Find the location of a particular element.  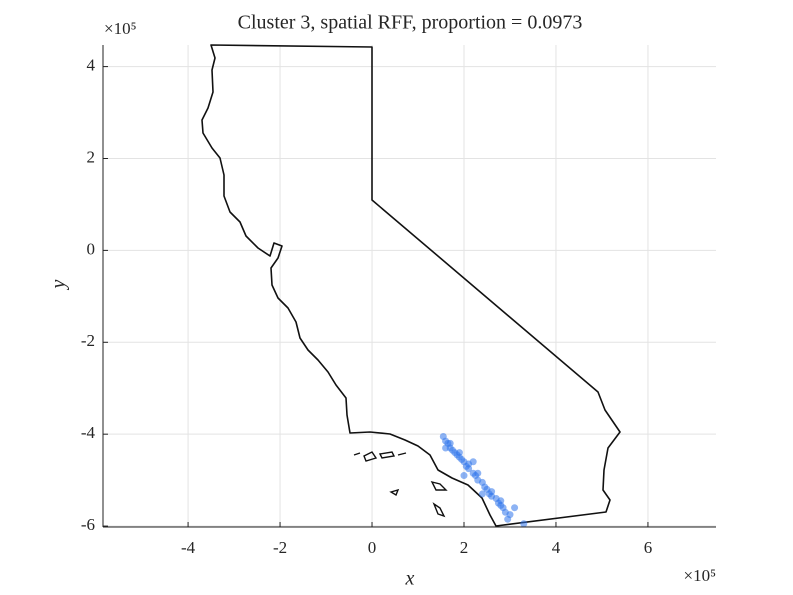

y-tick-label: -4 is located at coordinates (88, 432).